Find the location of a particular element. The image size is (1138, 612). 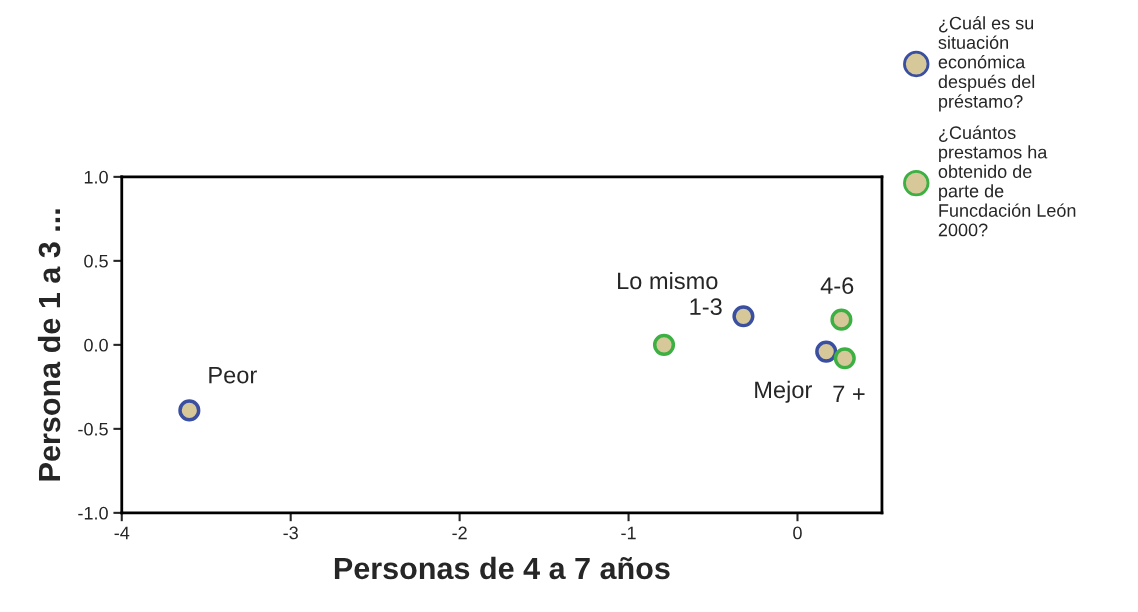

annotation: 1-3 is located at coordinates (706, 307).